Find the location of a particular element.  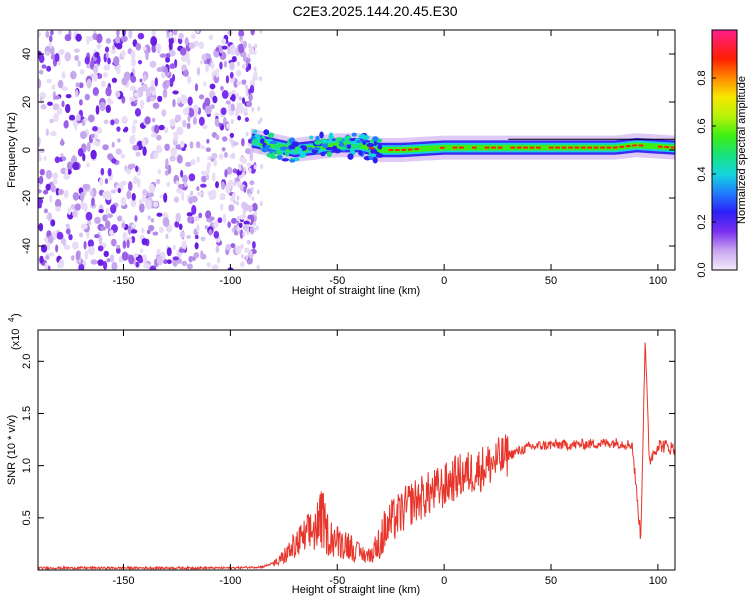

snr-x-tick-label: -100 is located at coordinates (230, 581).